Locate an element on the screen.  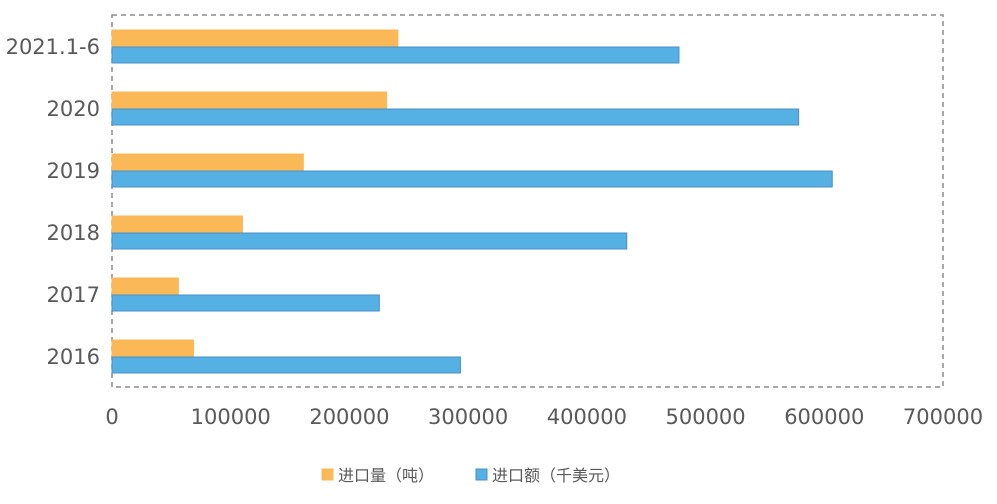
y-tick-label: 2021.1-6 is located at coordinates (53, 47).